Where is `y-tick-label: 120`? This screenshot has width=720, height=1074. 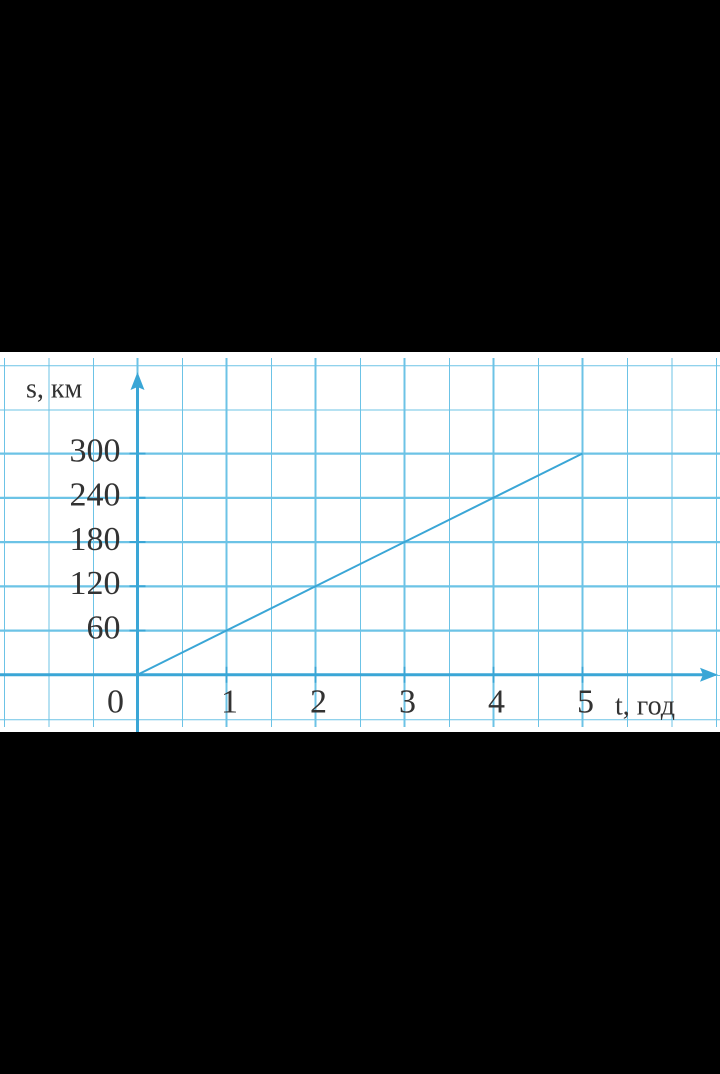 y-tick-label: 120 is located at coordinates (95, 583).